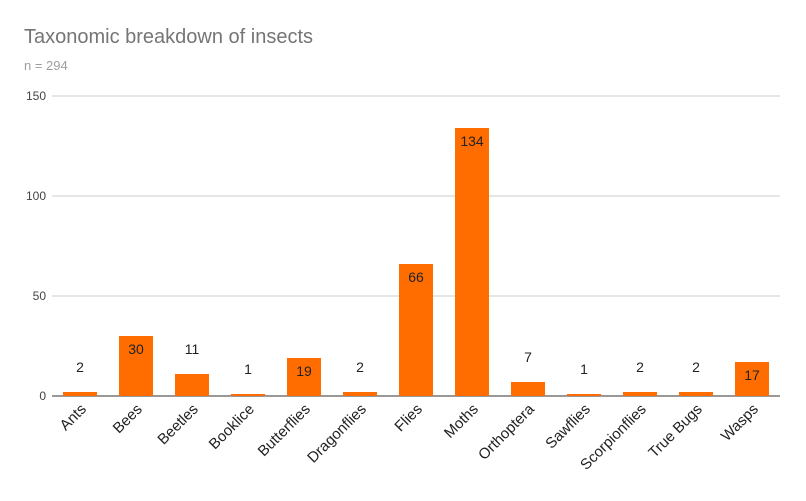 Image resolution: width=806 pixels, height=501 pixels. I want to click on y-tick-label: 100, so click(36, 196).